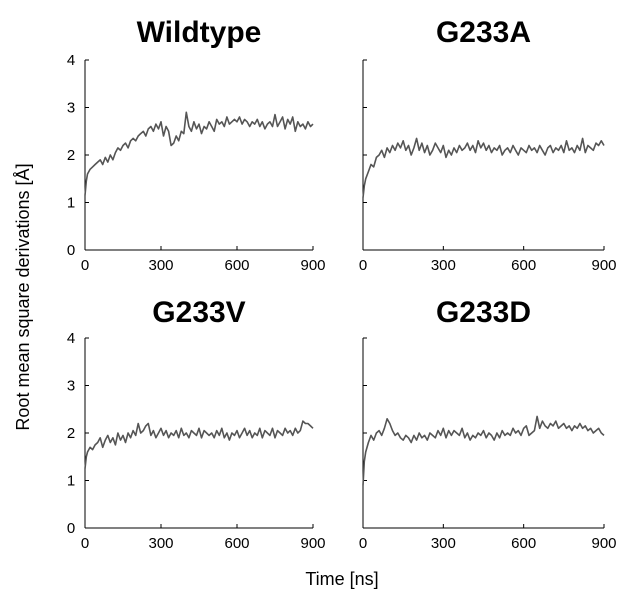 Image resolution: width=621 pixels, height=591 pixels. I want to click on x-axis-title: Time [ns], so click(341, 579).